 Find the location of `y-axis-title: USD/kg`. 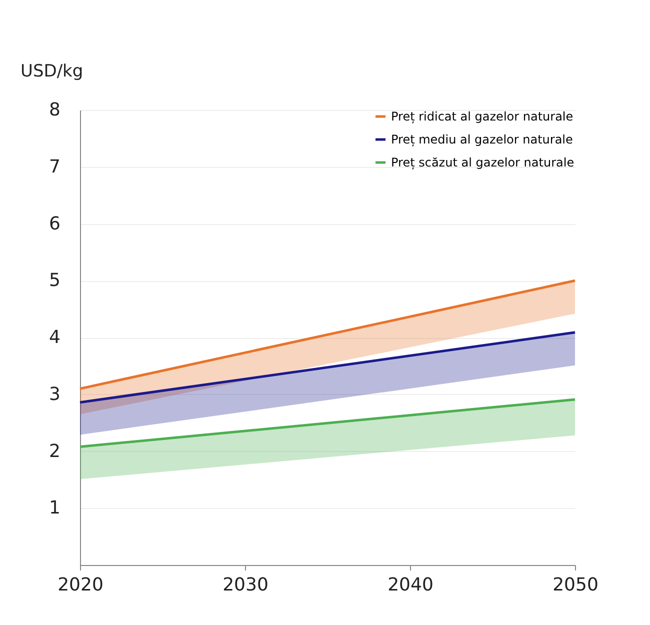

y-axis-title: USD/kg is located at coordinates (52, 72).